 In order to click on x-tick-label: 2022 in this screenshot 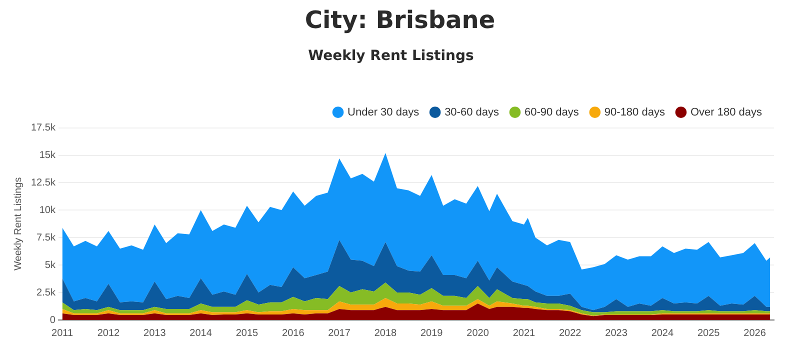, I will do `click(570, 333)`.